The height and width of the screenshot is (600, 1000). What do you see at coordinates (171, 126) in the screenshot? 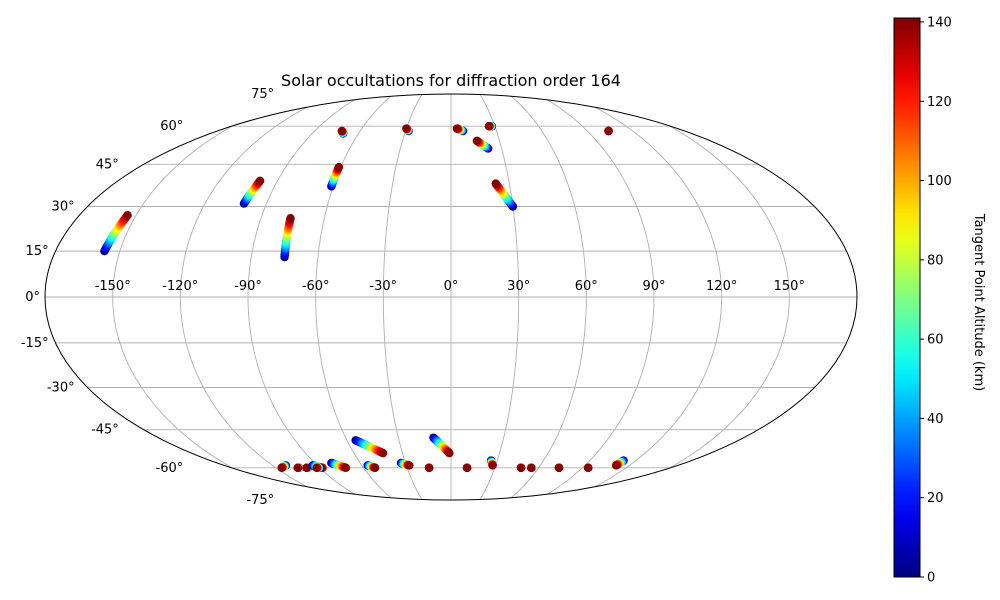
I see `latitude-tick-label: 60°` at bounding box center [171, 126].